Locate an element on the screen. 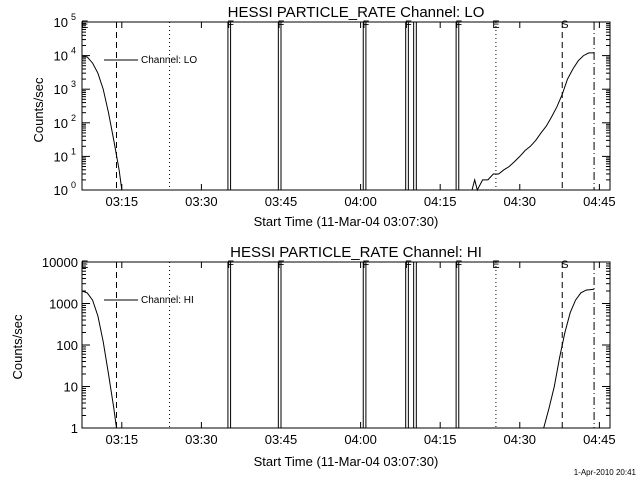 The width and height of the screenshot is (640, 480). hi-flag-f-4: F is located at coordinates (408, 265).